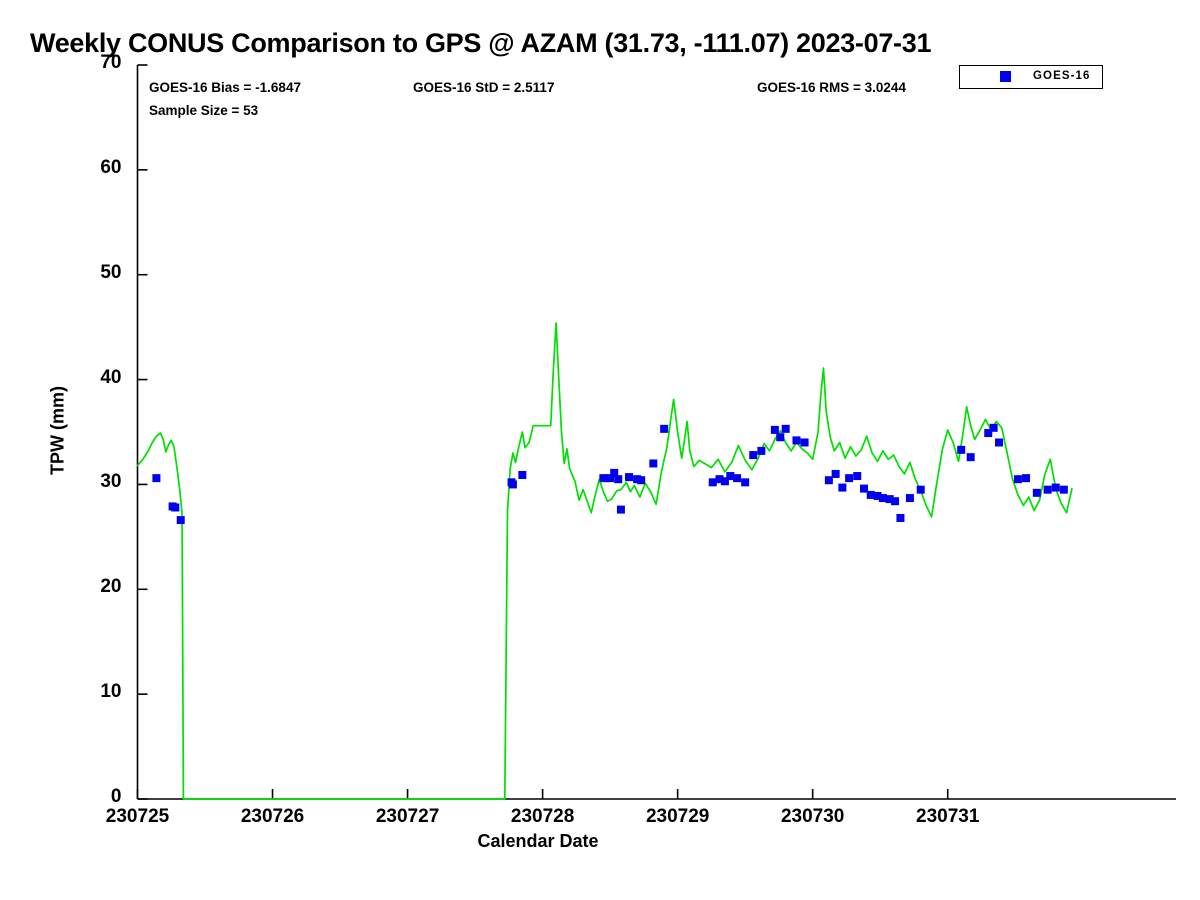 The height and width of the screenshot is (900, 1200). Describe the element at coordinates (225, 87) in the screenshot. I see `stat-bias: GOES-16 Bias = -1.6847` at that location.